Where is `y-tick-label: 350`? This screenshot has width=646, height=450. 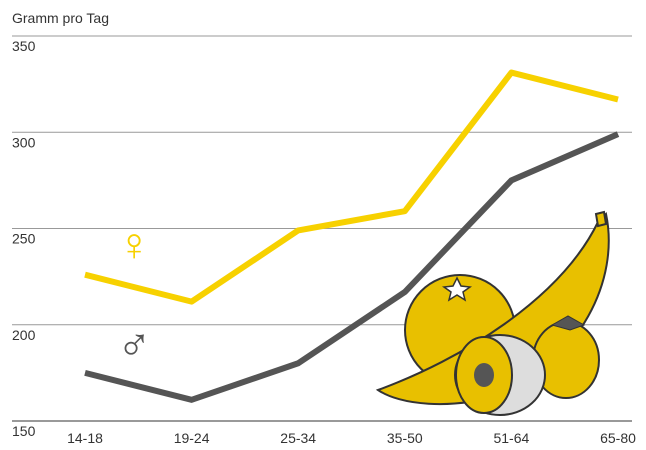
y-tick-label: 350 is located at coordinates (24, 46).